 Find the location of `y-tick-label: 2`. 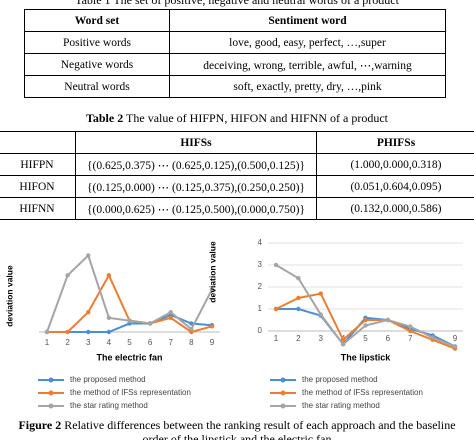

y-tick-label: 2 is located at coordinates (260, 286).